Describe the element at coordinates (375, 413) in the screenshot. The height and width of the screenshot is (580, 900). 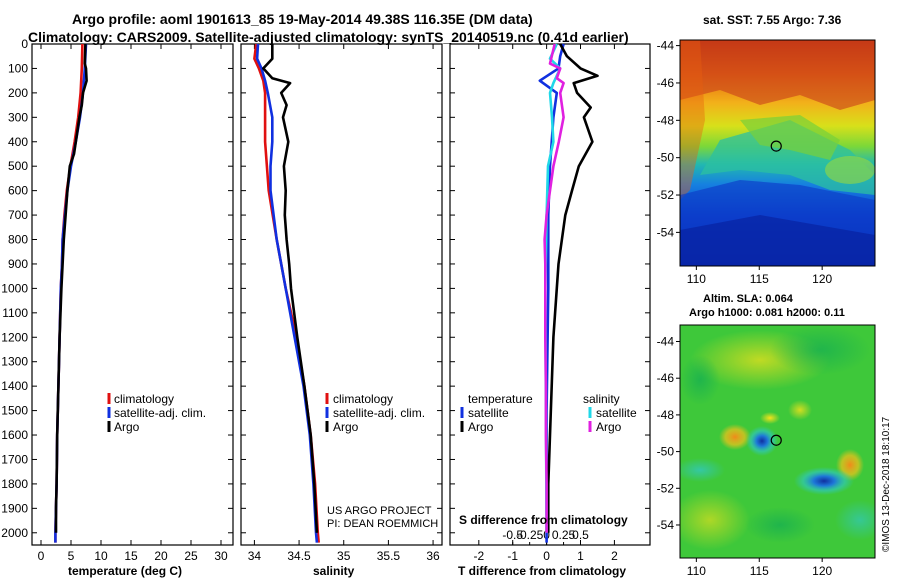
I see `salinity-legend: climatology satellite-adj. clim. Argo` at that location.